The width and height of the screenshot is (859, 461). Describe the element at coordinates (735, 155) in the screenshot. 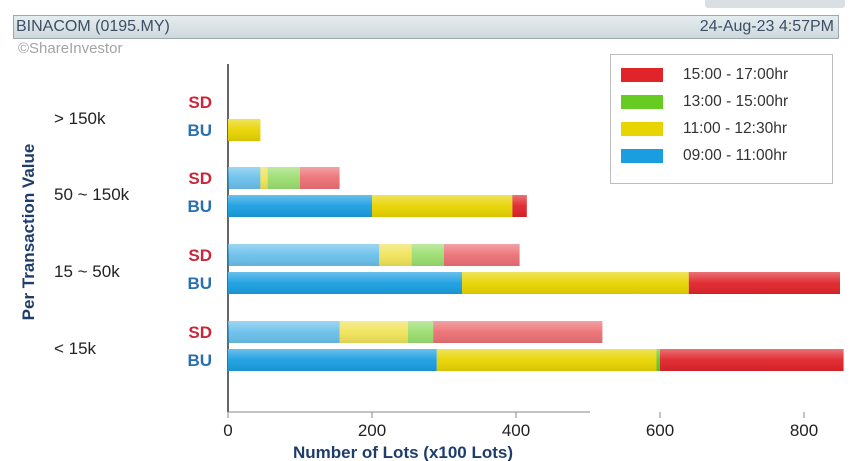

I see `legend-label: 09:00 - 11:00hr` at that location.